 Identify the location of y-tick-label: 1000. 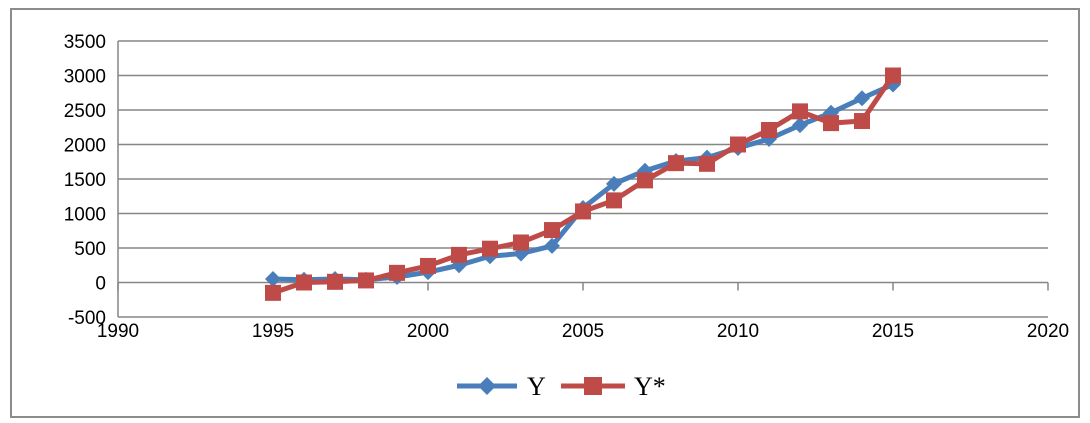
(85, 215).